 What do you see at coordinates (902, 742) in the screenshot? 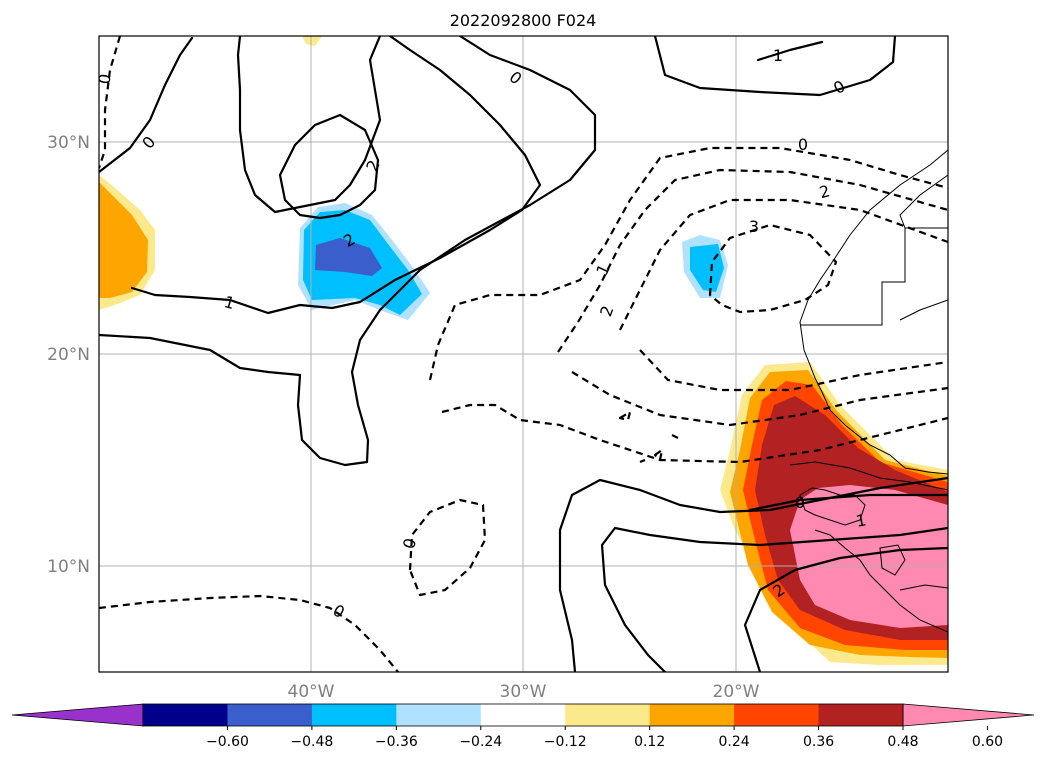
I see `colorbar-tick-label: 0.48` at bounding box center [902, 742].